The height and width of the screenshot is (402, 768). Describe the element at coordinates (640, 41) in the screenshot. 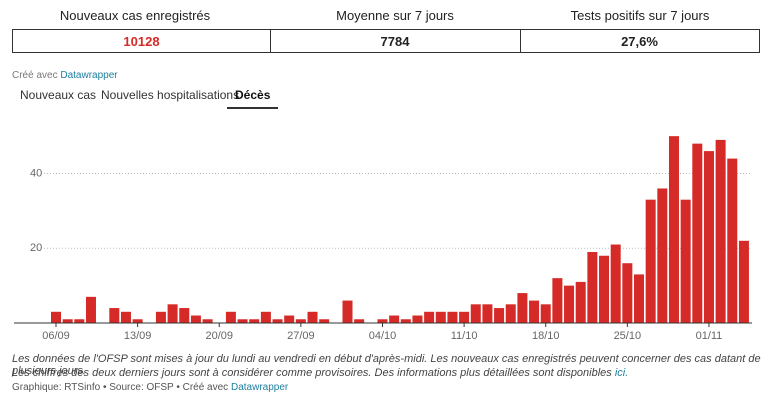

I see `stat-value: 27,6%` at that location.